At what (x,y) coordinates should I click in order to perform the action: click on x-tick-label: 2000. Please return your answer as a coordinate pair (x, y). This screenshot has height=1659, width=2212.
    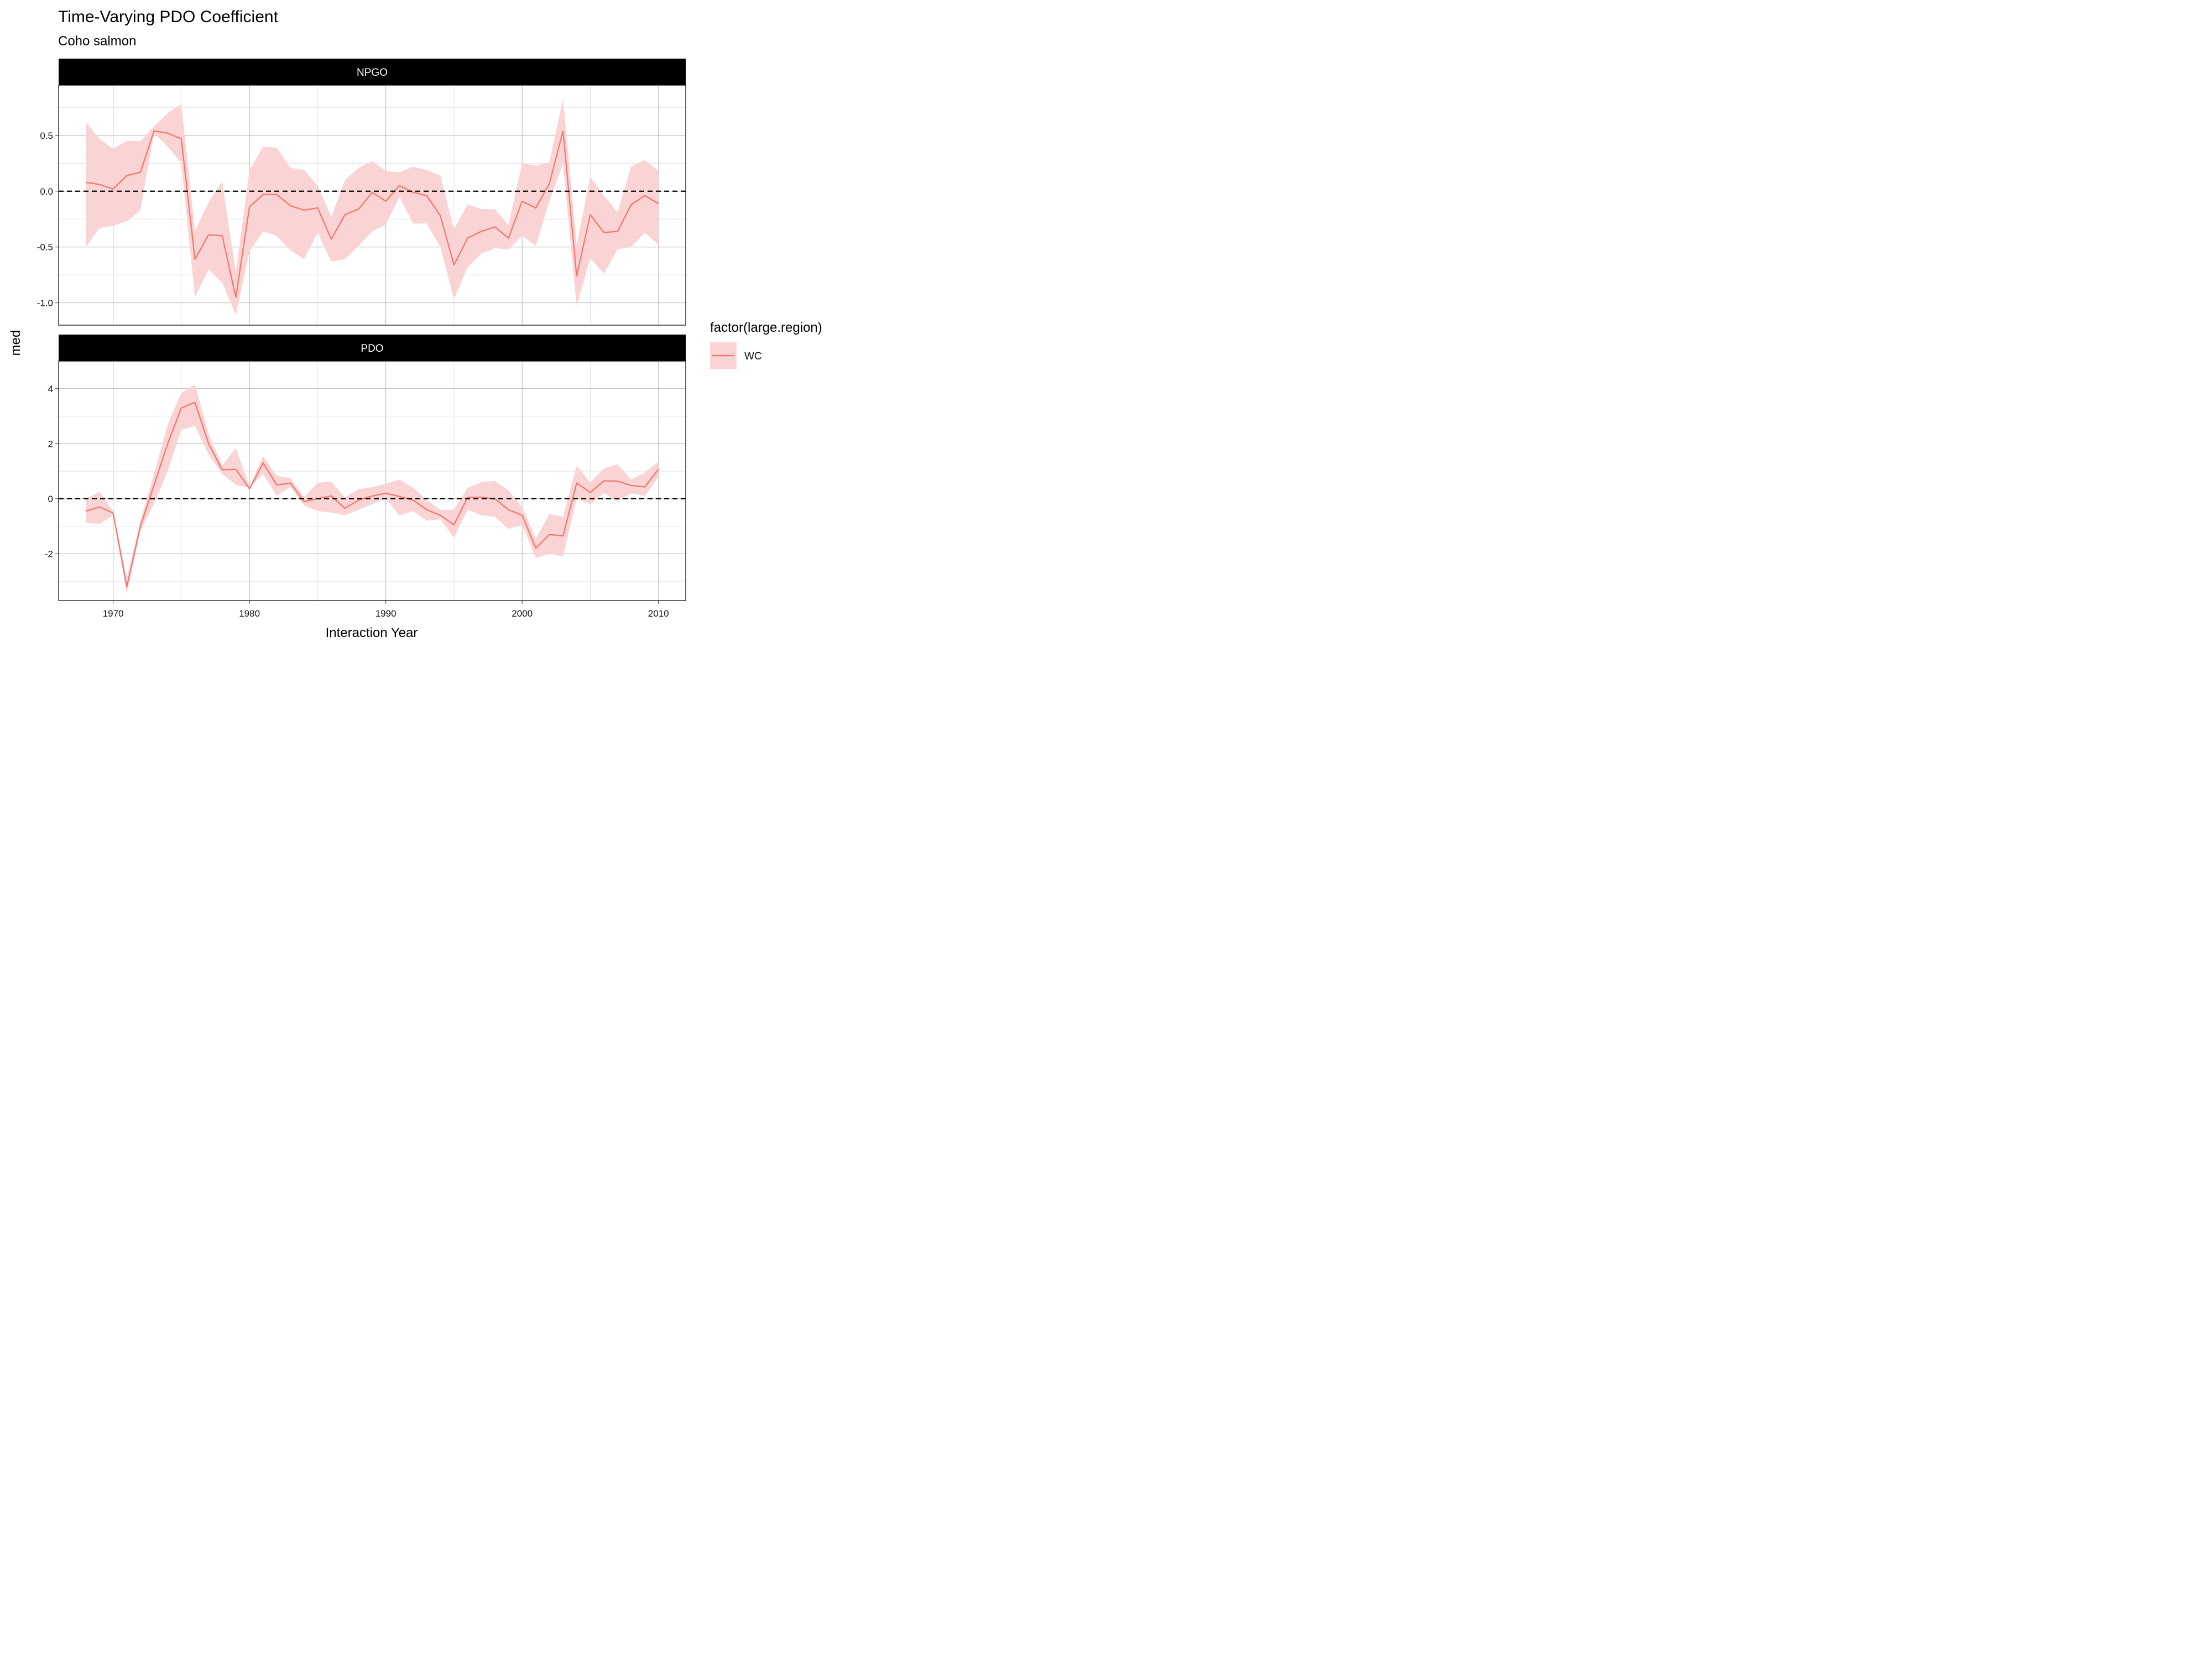
    Looking at the image, I should click on (523, 613).